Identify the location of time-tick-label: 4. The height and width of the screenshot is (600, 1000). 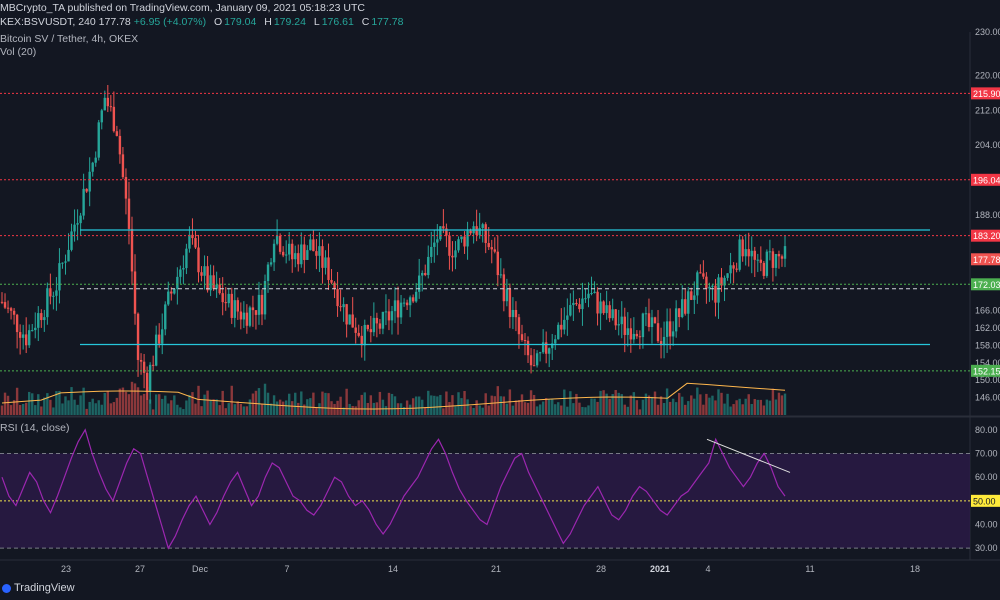
(707, 569).